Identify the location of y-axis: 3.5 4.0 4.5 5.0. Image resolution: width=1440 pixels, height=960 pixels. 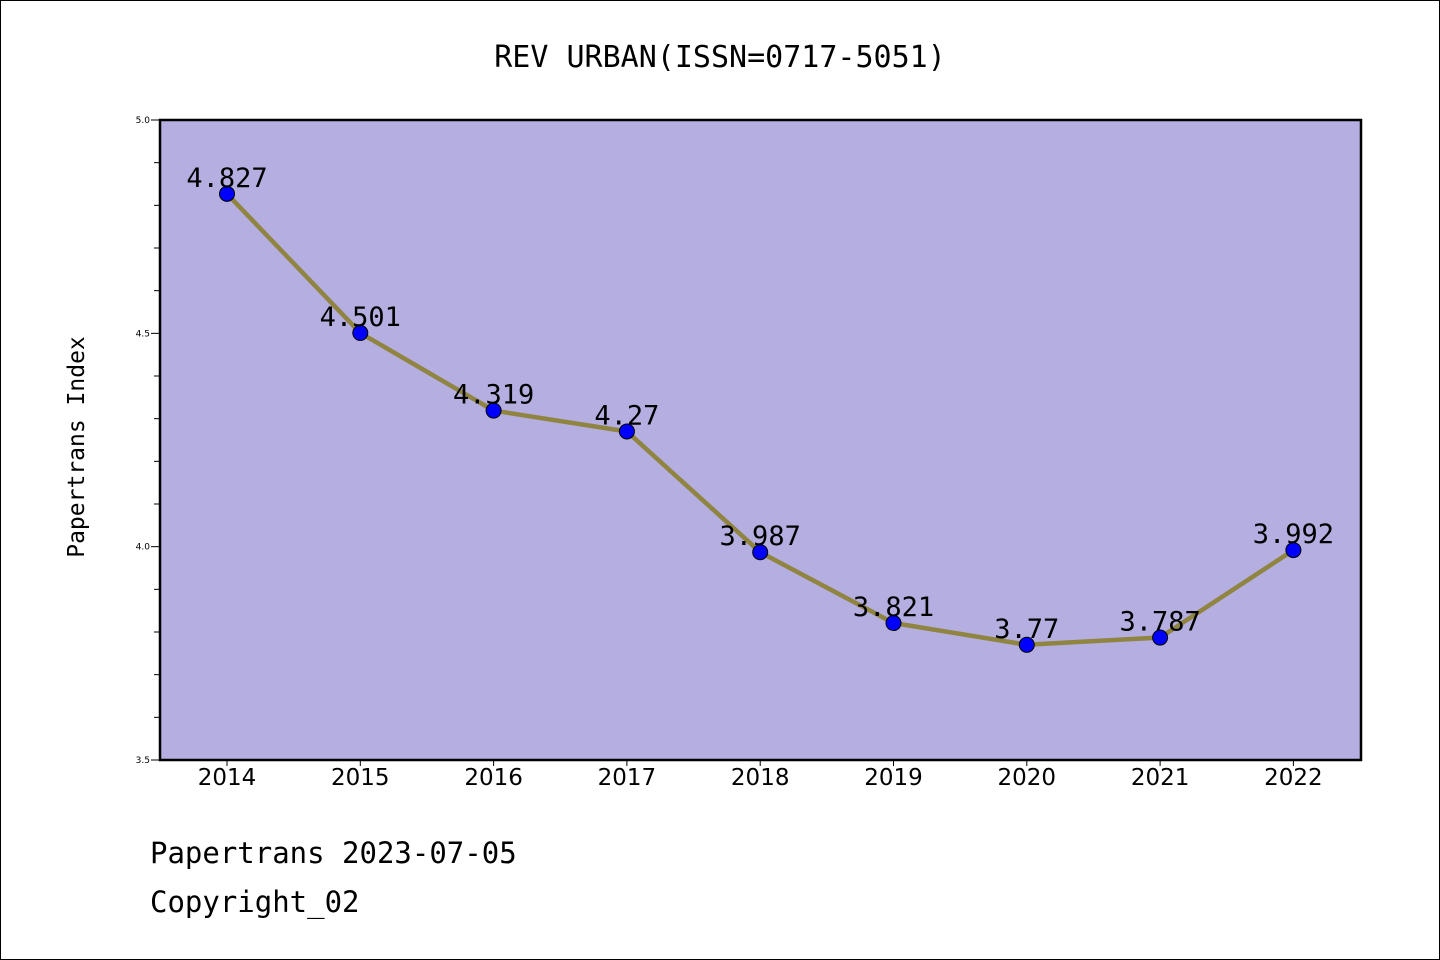
(148, 441).